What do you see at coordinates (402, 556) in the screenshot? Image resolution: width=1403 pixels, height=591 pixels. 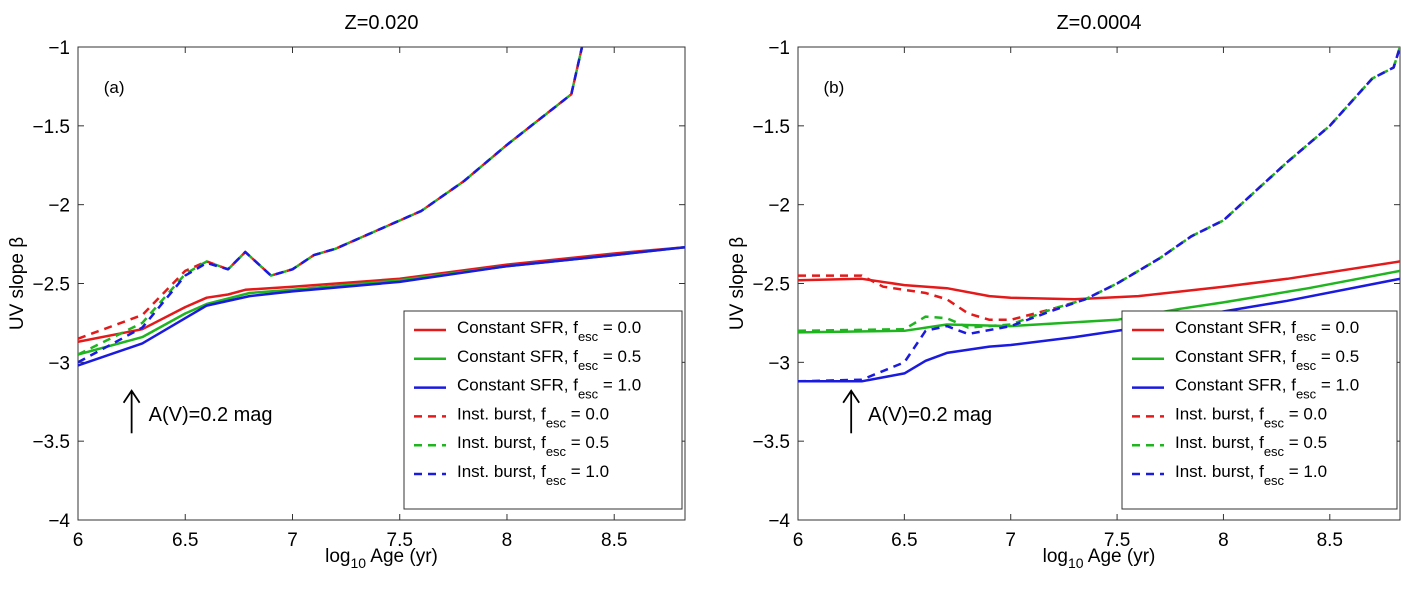 I see `x-label-rest: Age (yr)` at bounding box center [402, 556].